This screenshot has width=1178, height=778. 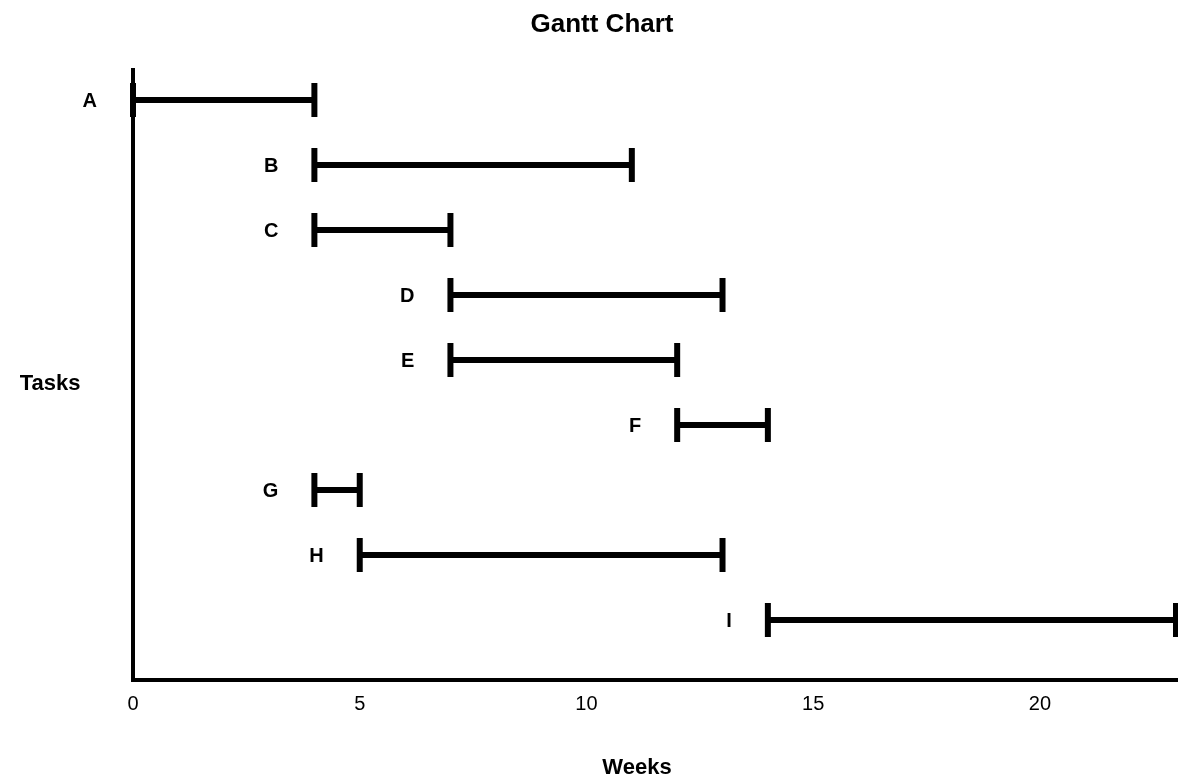 What do you see at coordinates (586, 703) in the screenshot?
I see `x-tick-label: 10` at bounding box center [586, 703].